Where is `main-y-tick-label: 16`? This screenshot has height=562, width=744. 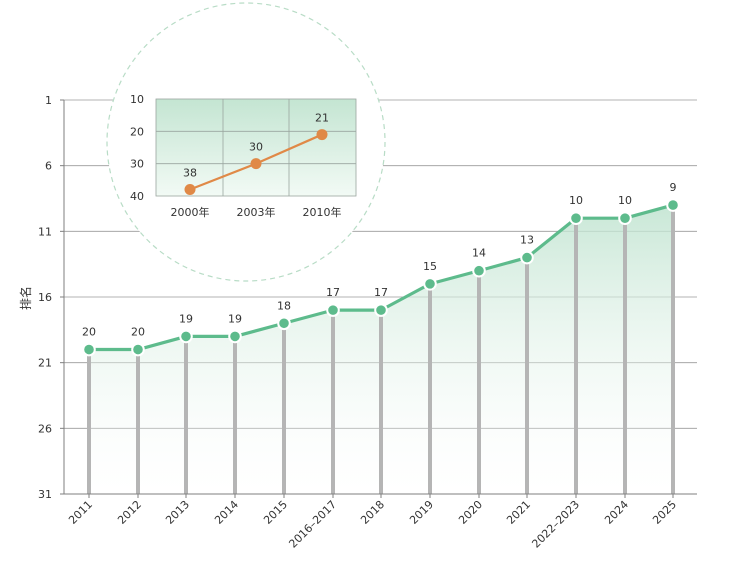 main-y-tick-label: 16 is located at coordinates (45, 297).